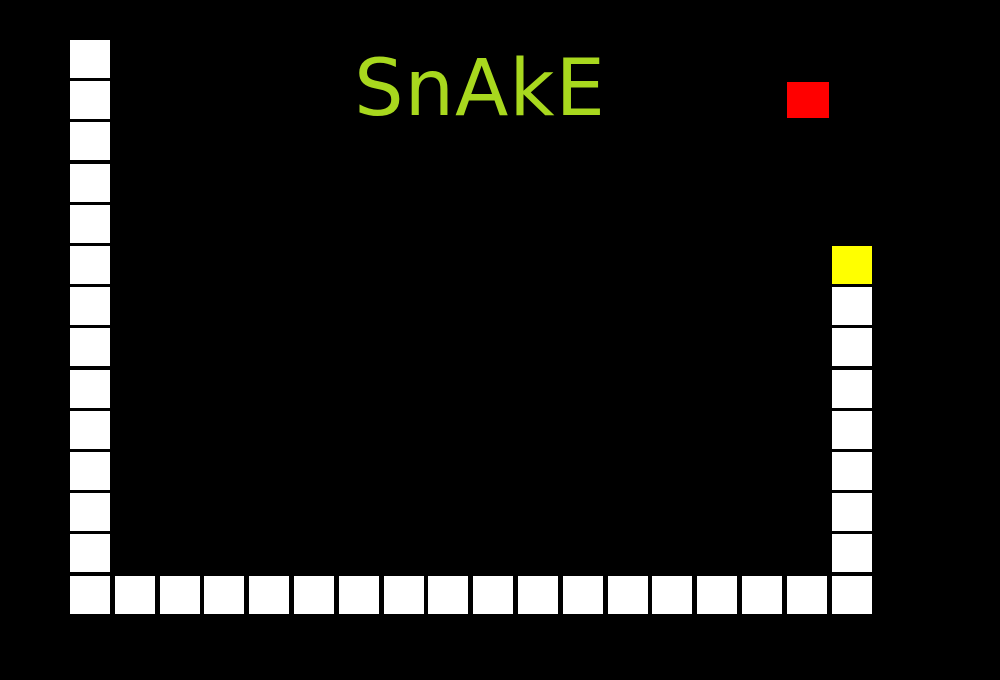 The height and width of the screenshot is (680, 1000). What do you see at coordinates (852, 265) in the screenshot?
I see `snake-head` at bounding box center [852, 265].